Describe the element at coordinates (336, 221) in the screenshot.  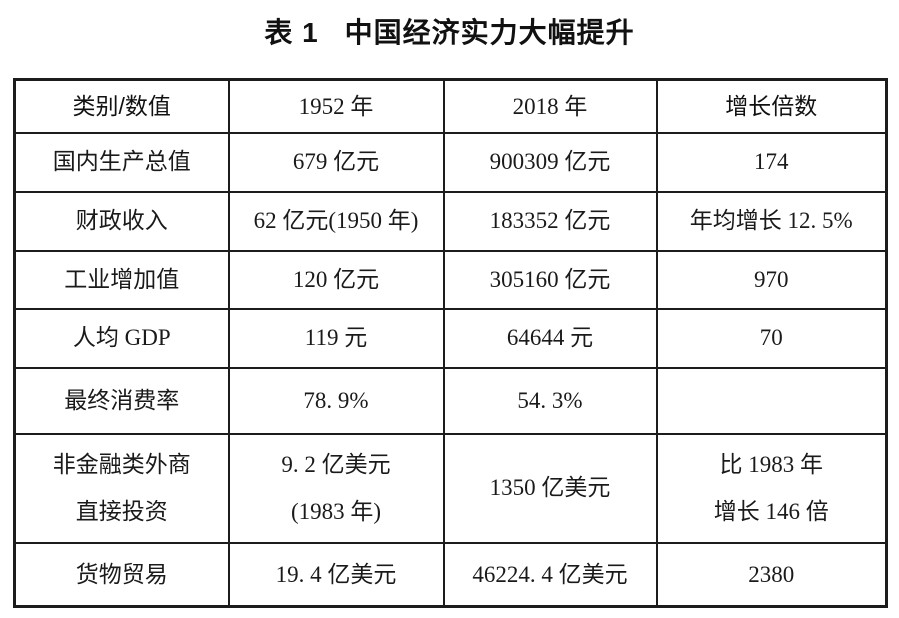
I see `cell-1952: 62 亿元(1950 年)` at that location.